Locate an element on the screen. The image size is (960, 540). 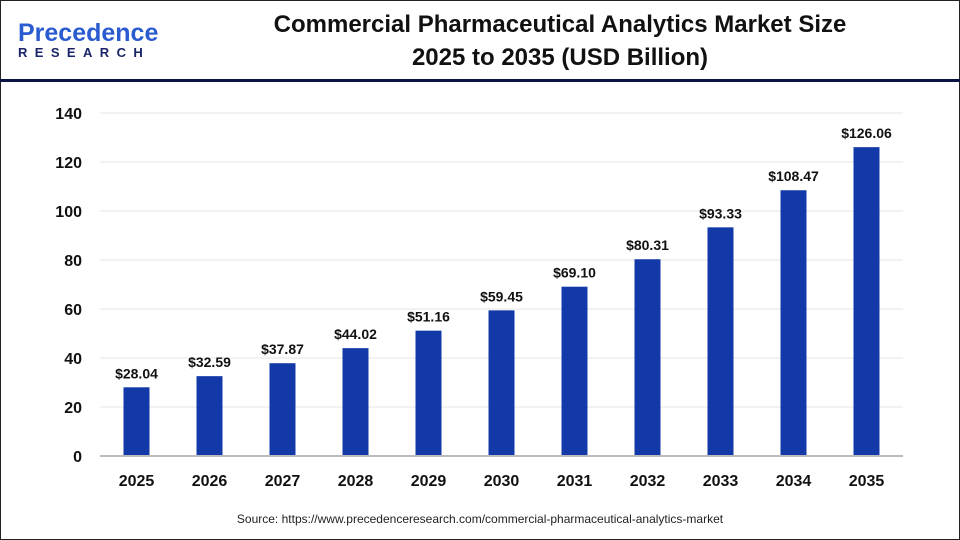
x-tick-label: 2035 is located at coordinates (867, 481).